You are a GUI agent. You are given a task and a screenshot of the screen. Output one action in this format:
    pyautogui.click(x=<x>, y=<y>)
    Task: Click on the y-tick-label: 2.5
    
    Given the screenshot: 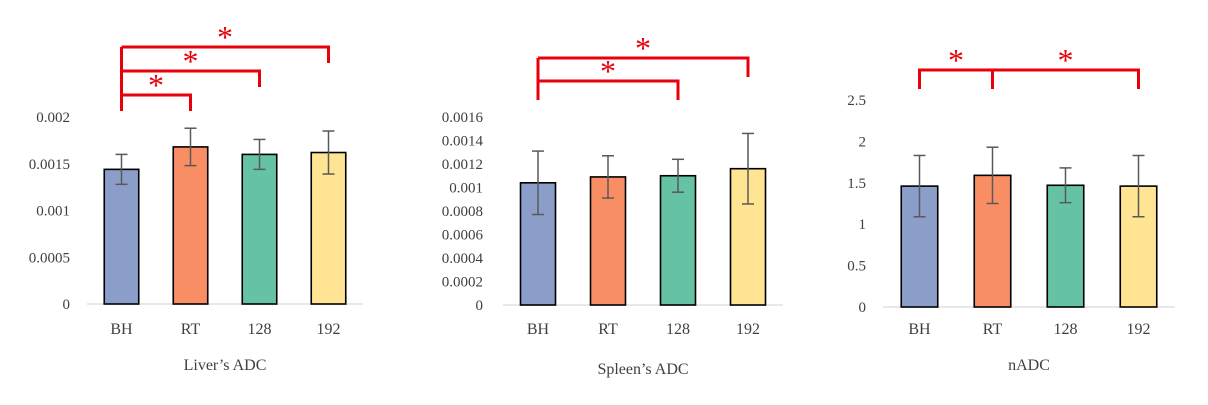 What is the action you would take?
    pyautogui.click(x=856, y=101)
    